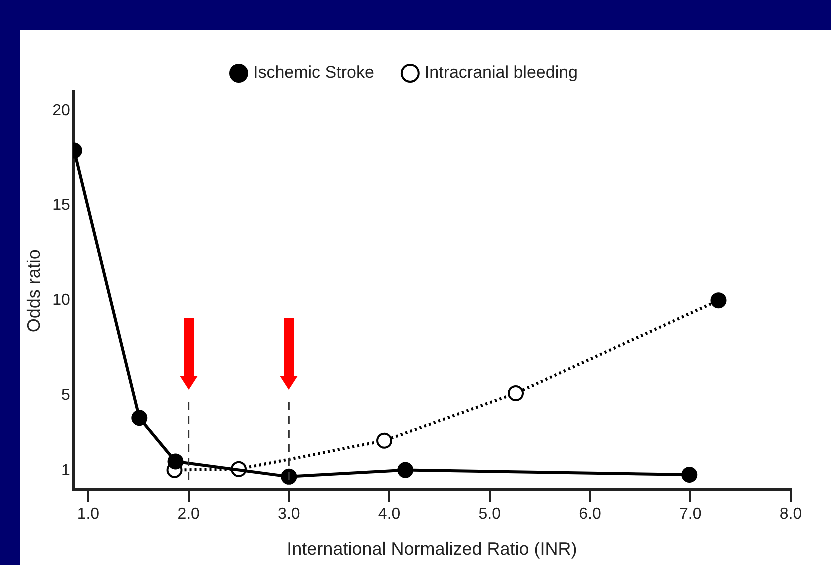  Describe the element at coordinates (490, 515) in the screenshot. I see `x-tick-label: 5.0` at that location.